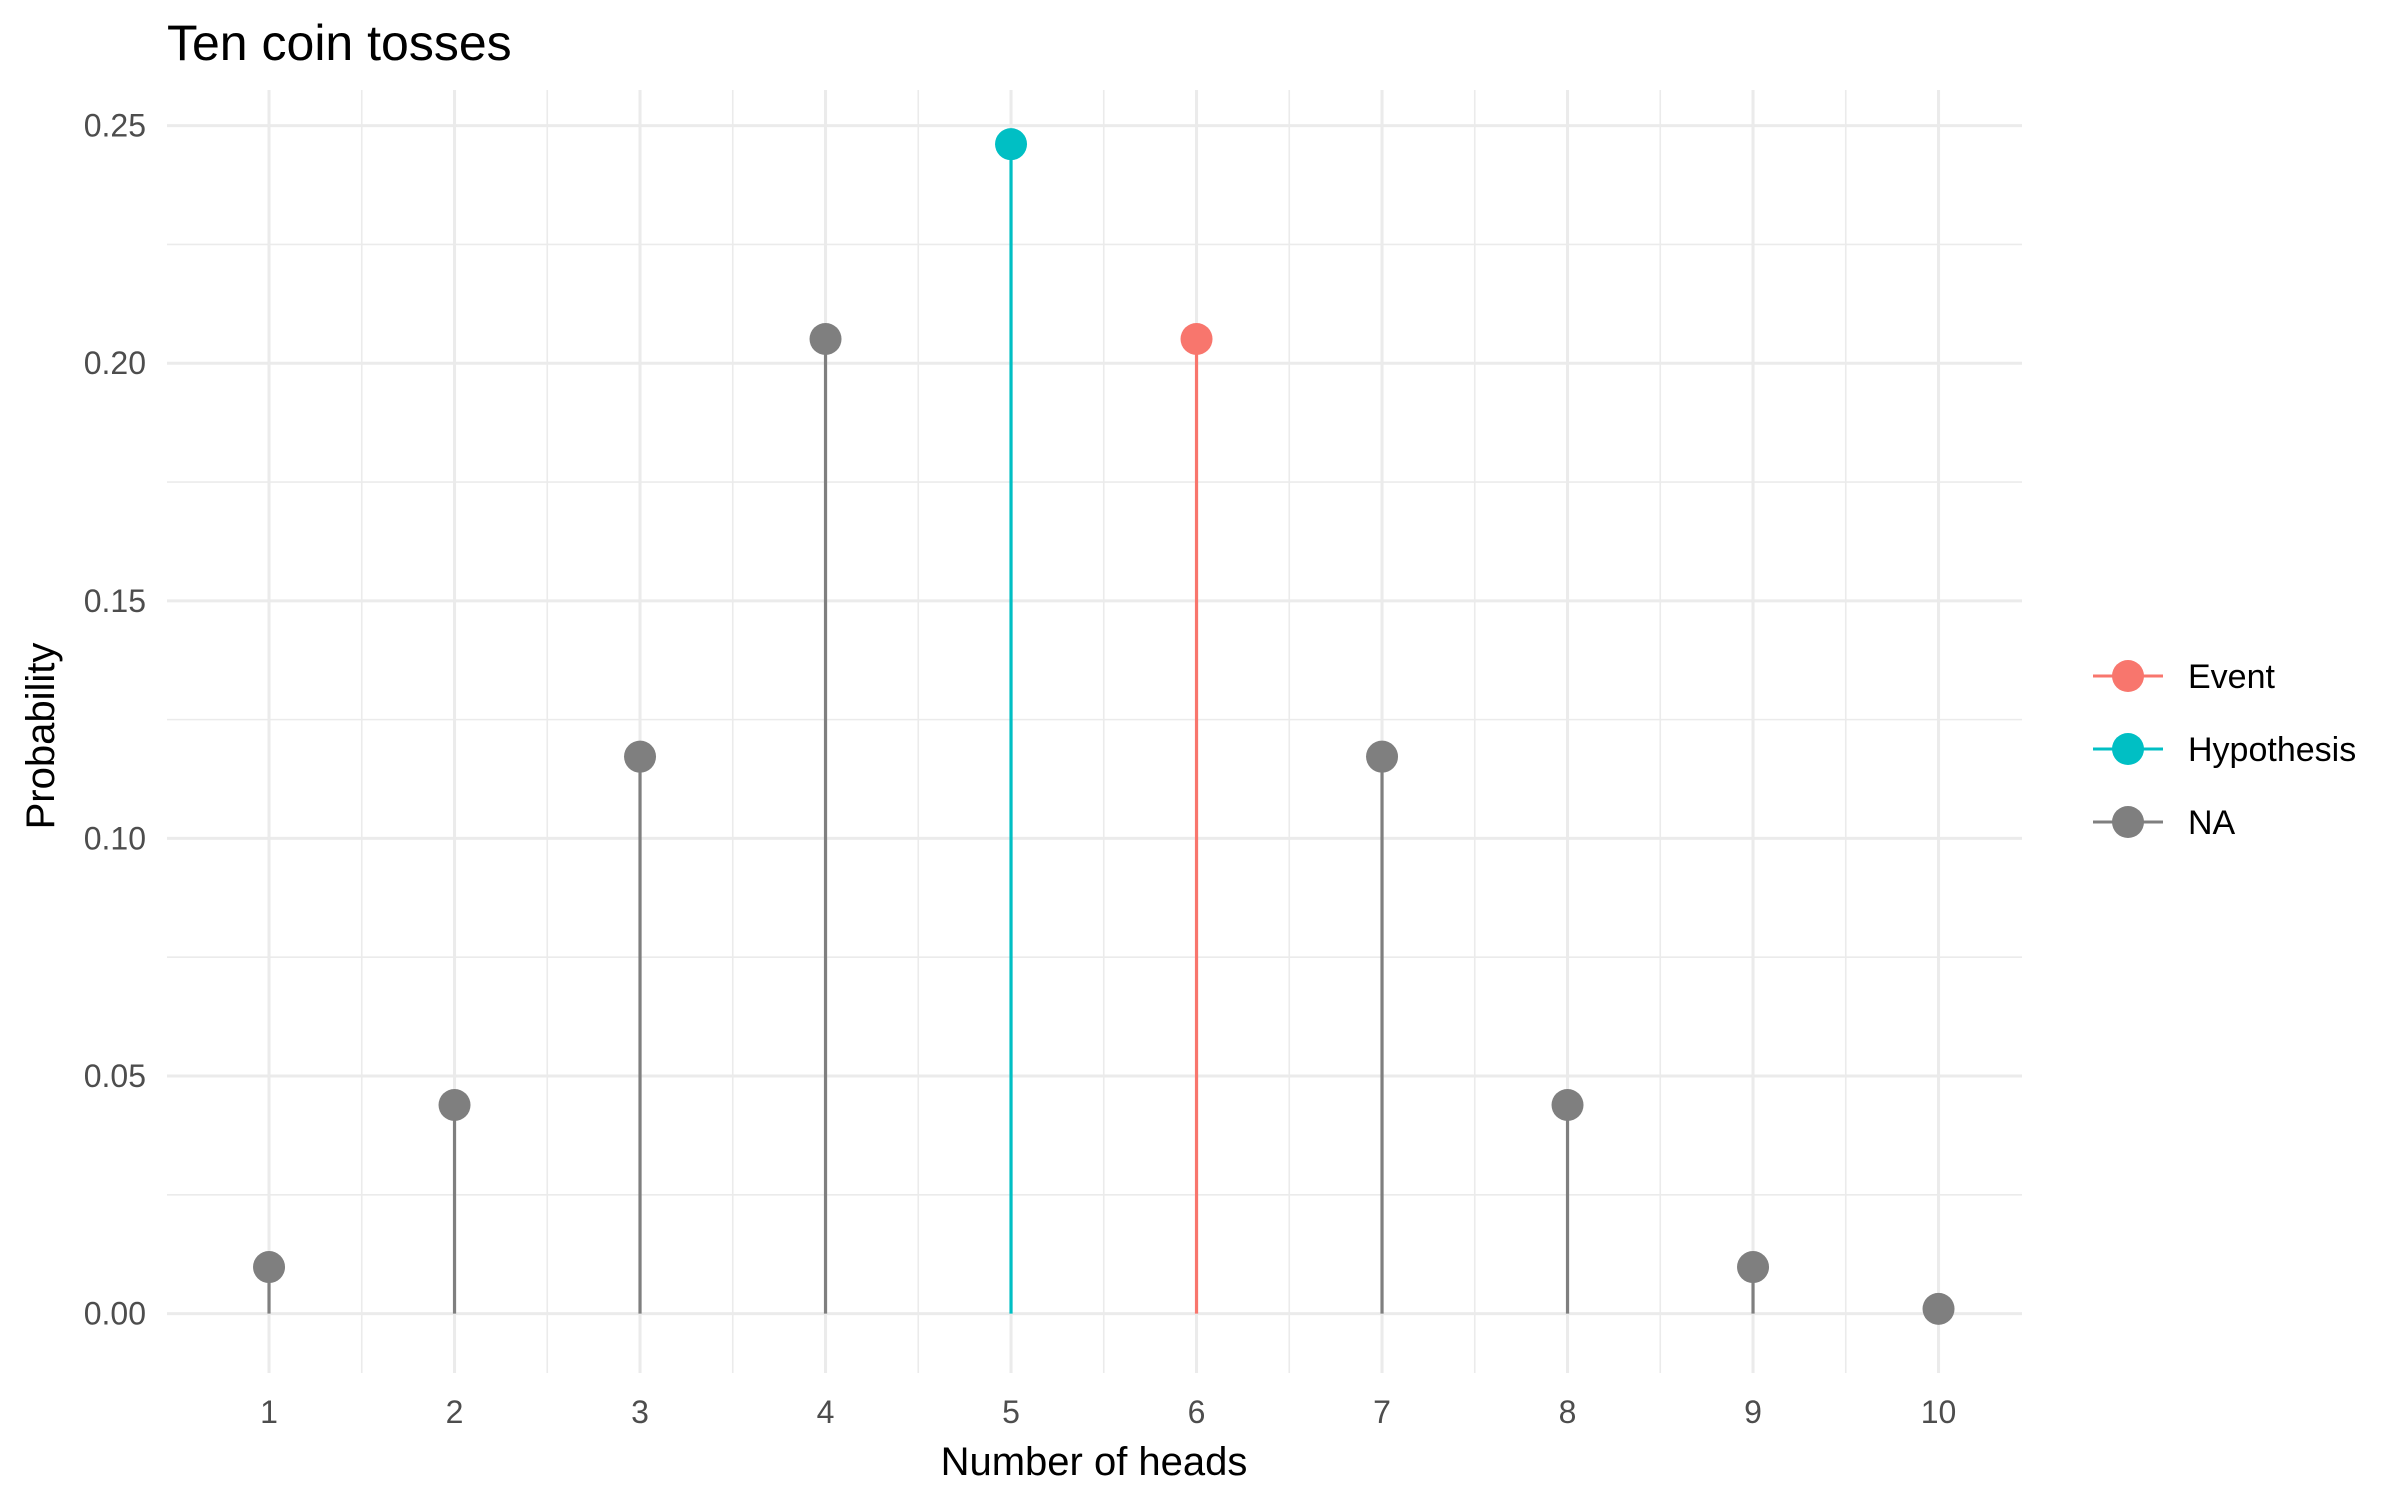 This screenshot has width=2400, height=1500. What do you see at coordinates (115, 363) in the screenshot?
I see `y-tick-label: 0.20` at bounding box center [115, 363].